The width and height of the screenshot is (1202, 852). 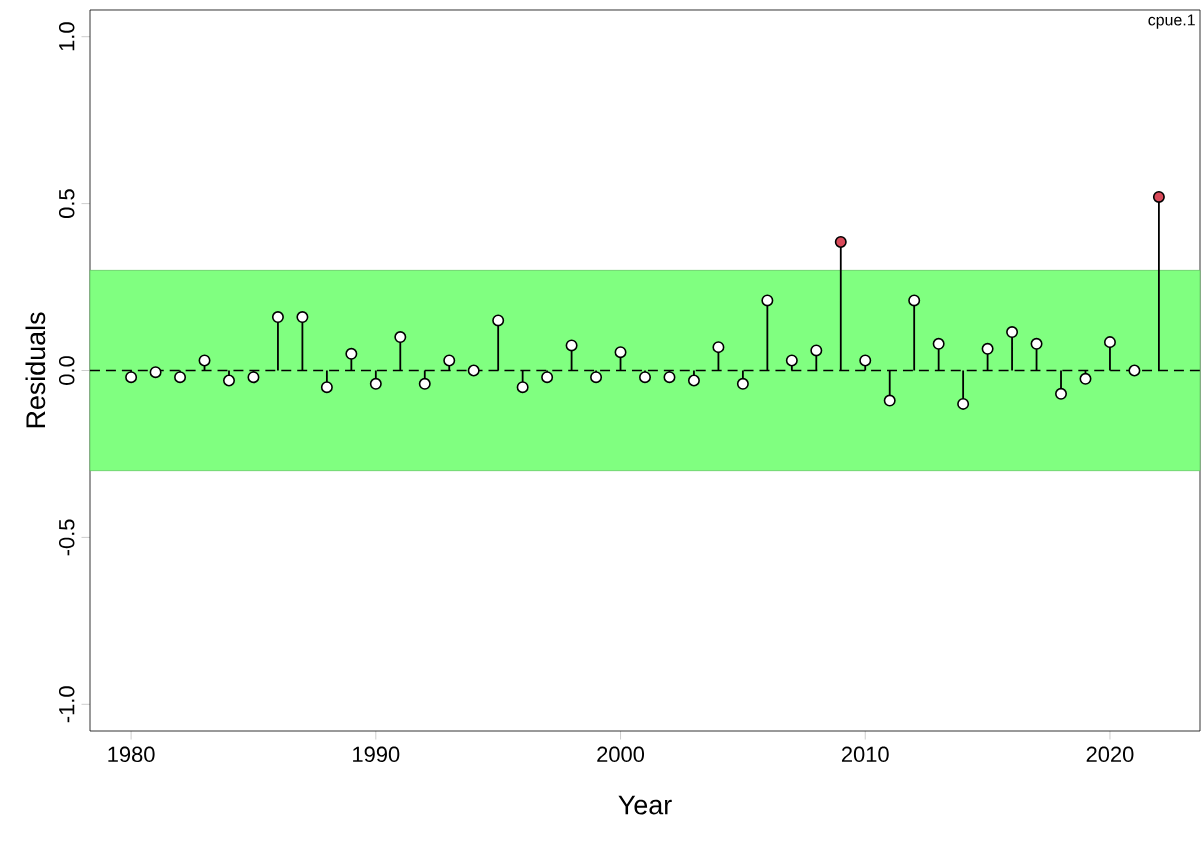 I want to click on y-tick-label: 0.0, so click(x=66, y=370).